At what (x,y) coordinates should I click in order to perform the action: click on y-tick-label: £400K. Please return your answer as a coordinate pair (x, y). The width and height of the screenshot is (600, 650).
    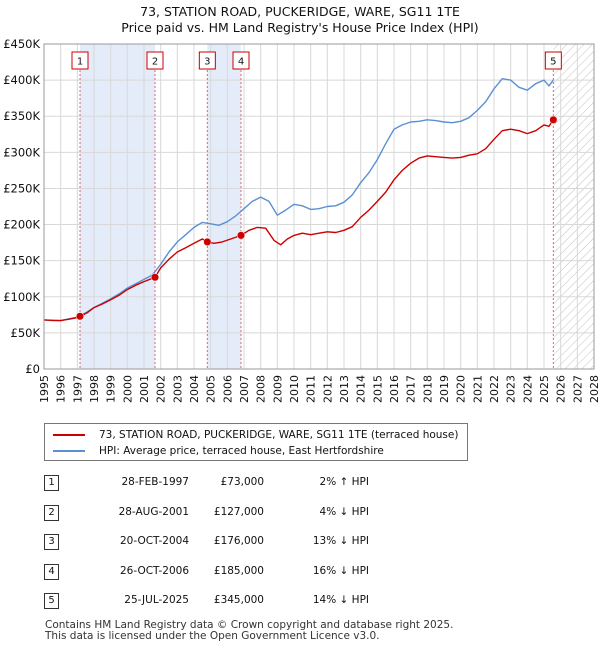
    Looking at the image, I should click on (21, 80).